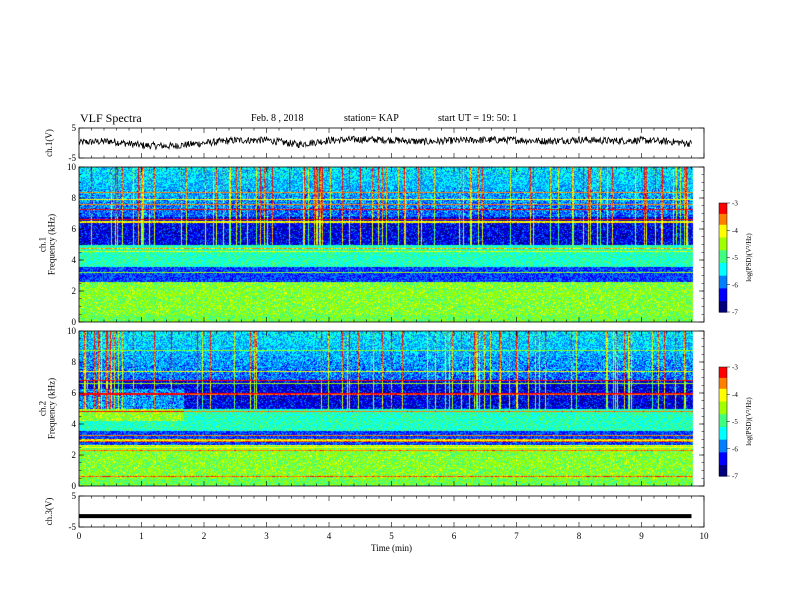 This screenshot has height=612, width=792. I want to click on x-tick-label: 1, so click(141, 536).